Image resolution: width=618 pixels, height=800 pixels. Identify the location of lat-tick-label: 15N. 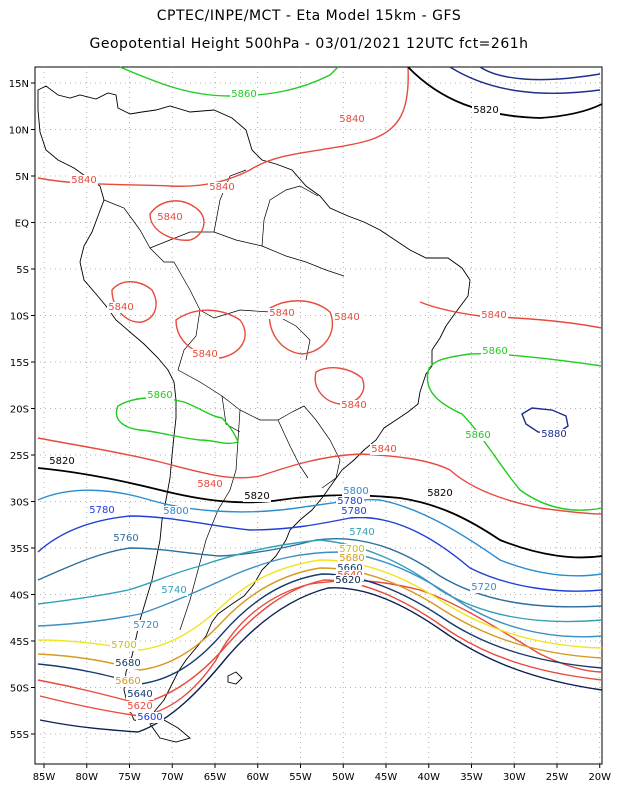
(19, 84).